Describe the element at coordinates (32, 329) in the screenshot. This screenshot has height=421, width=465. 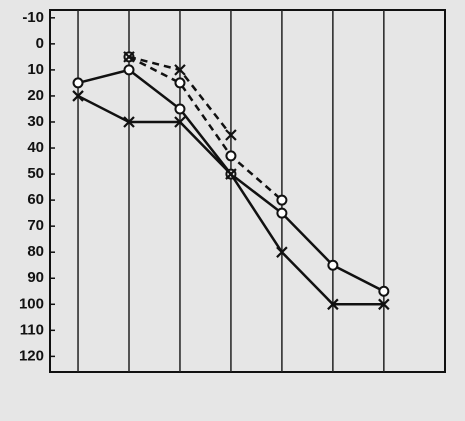
I see `y-tick-label: 110` at that location.